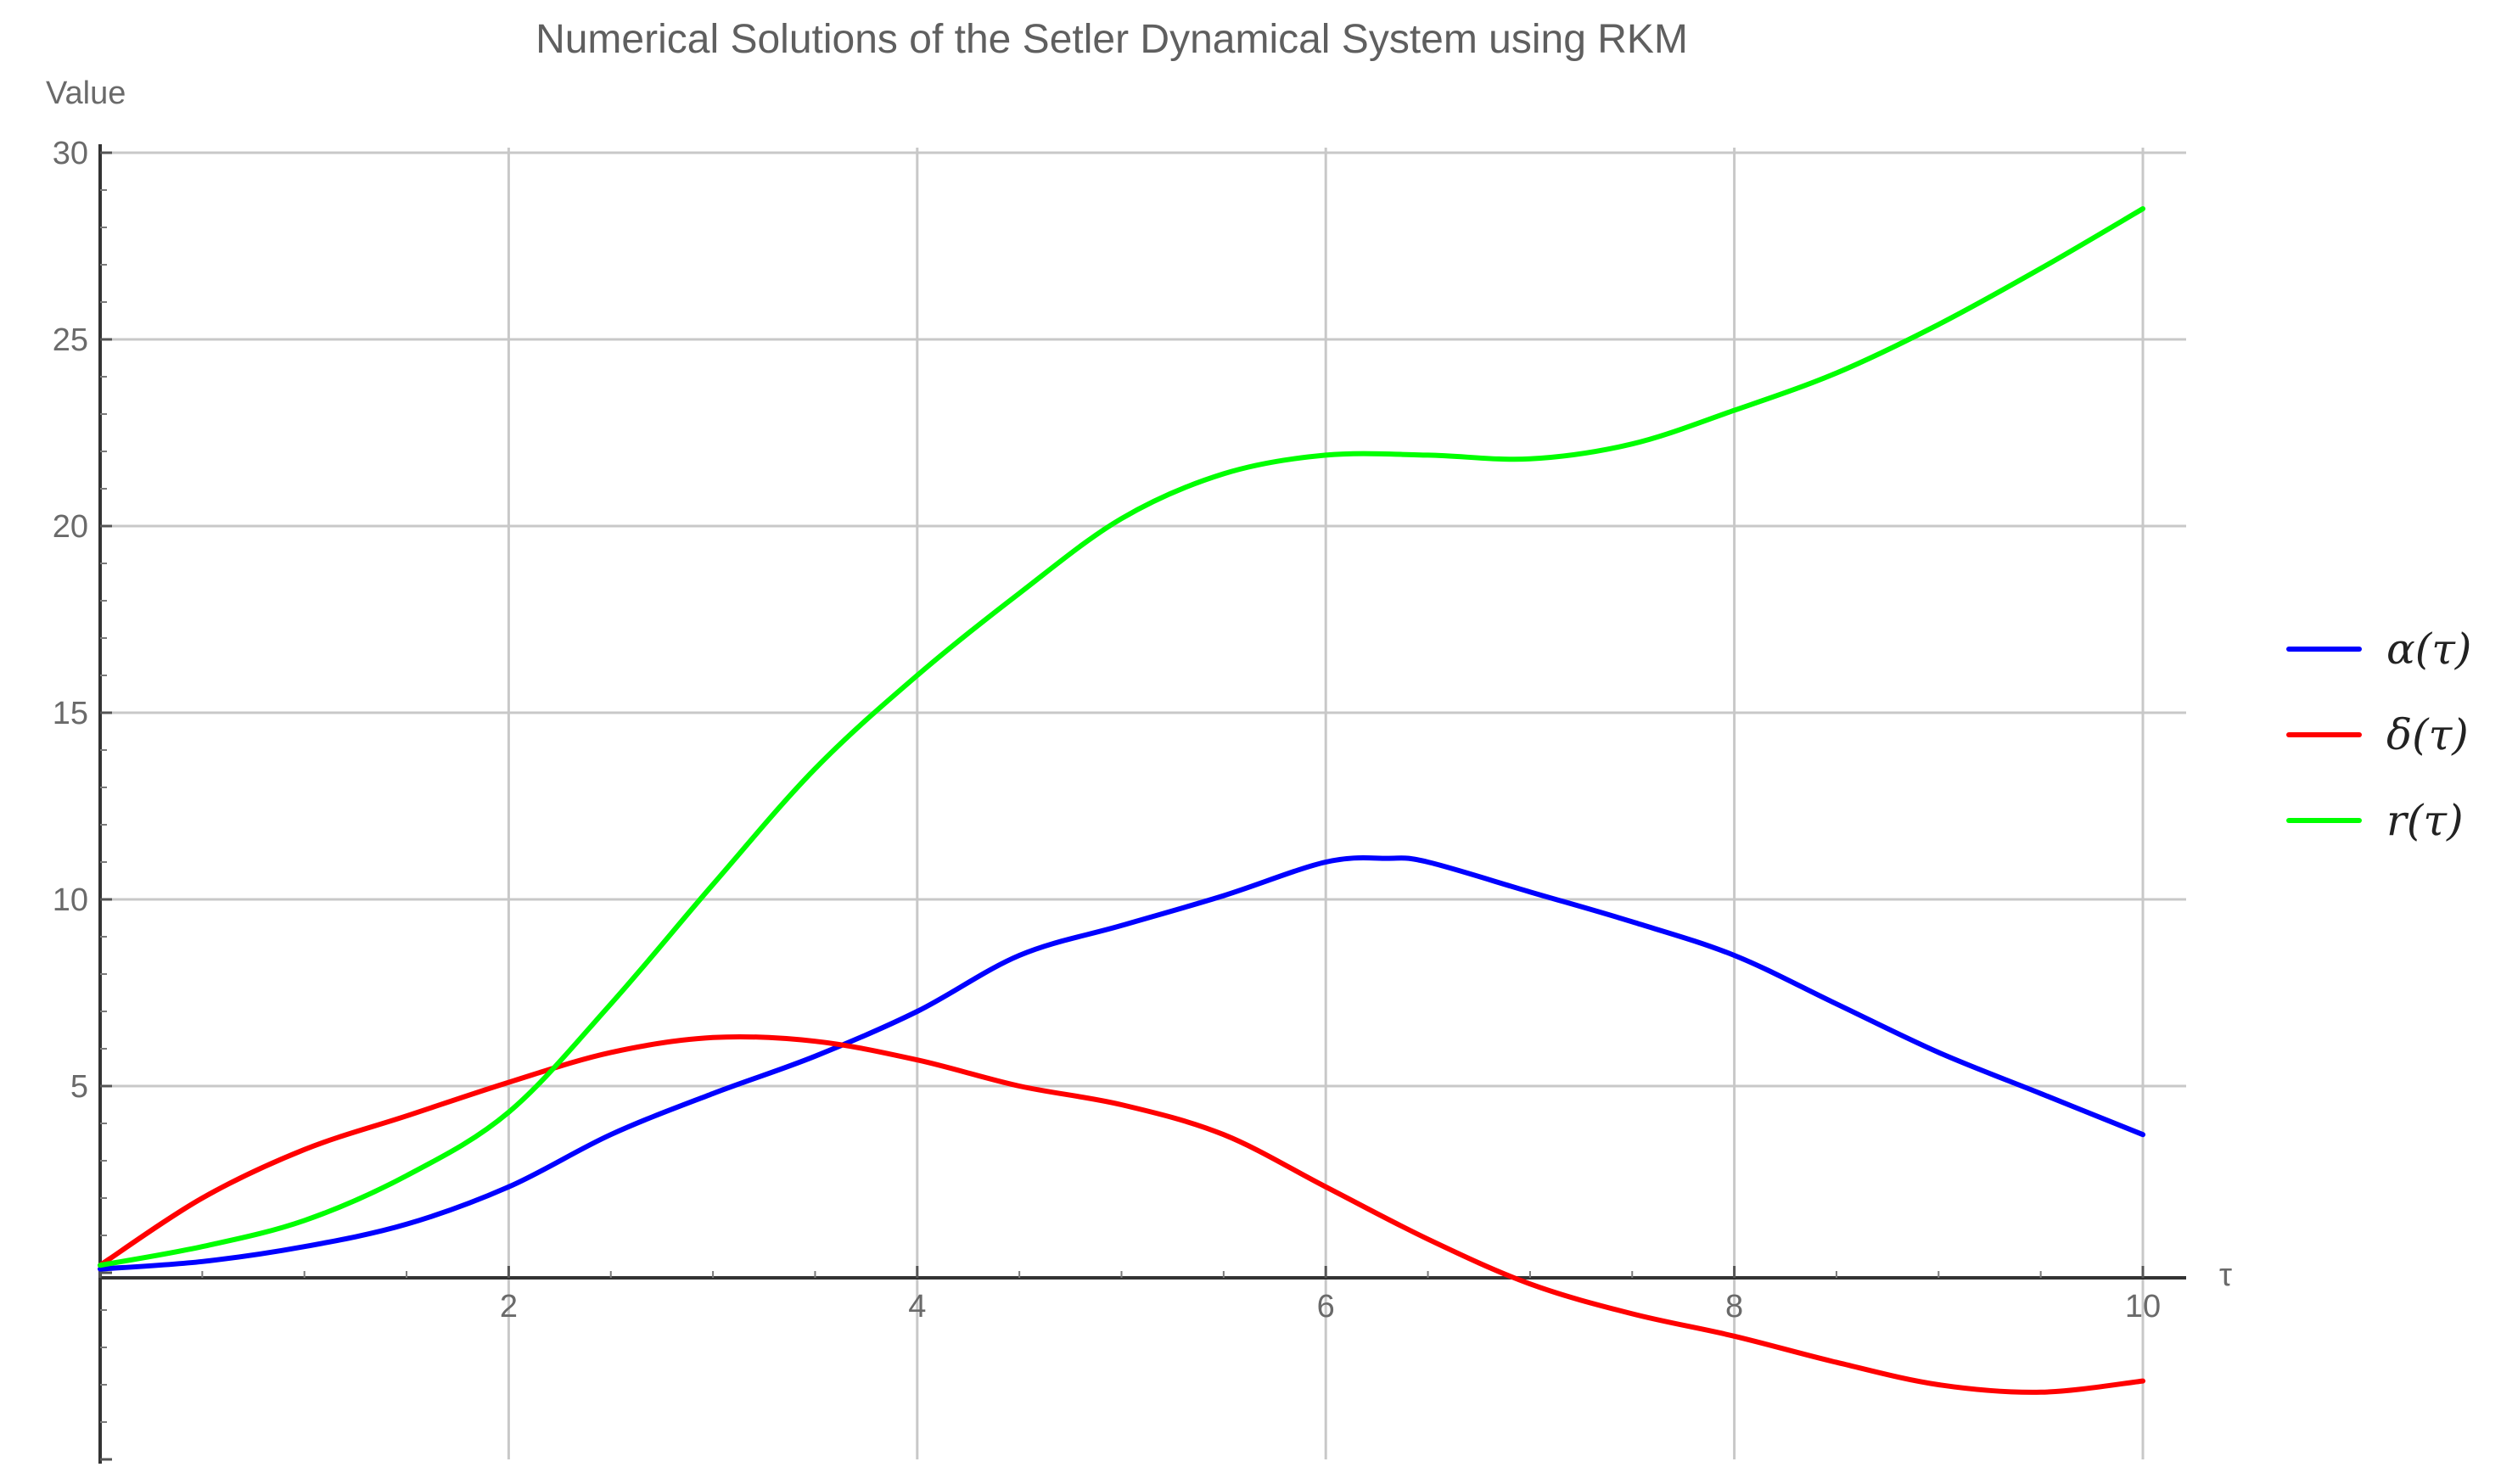 Image resolution: width=2501 pixels, height=1484 pixels. What do you see at coordinates (70, 900) in the screenshot?
I see `y-tick-label: 10` at bounding box center [70, 900].